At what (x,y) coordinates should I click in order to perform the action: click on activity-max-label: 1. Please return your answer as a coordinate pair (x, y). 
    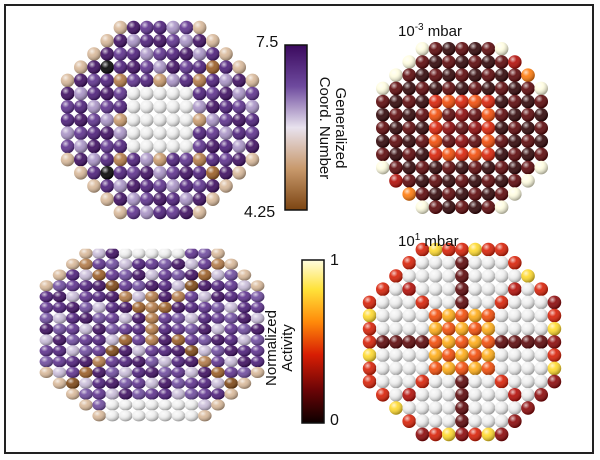
    Looking at the image, I should click on (334, 260).